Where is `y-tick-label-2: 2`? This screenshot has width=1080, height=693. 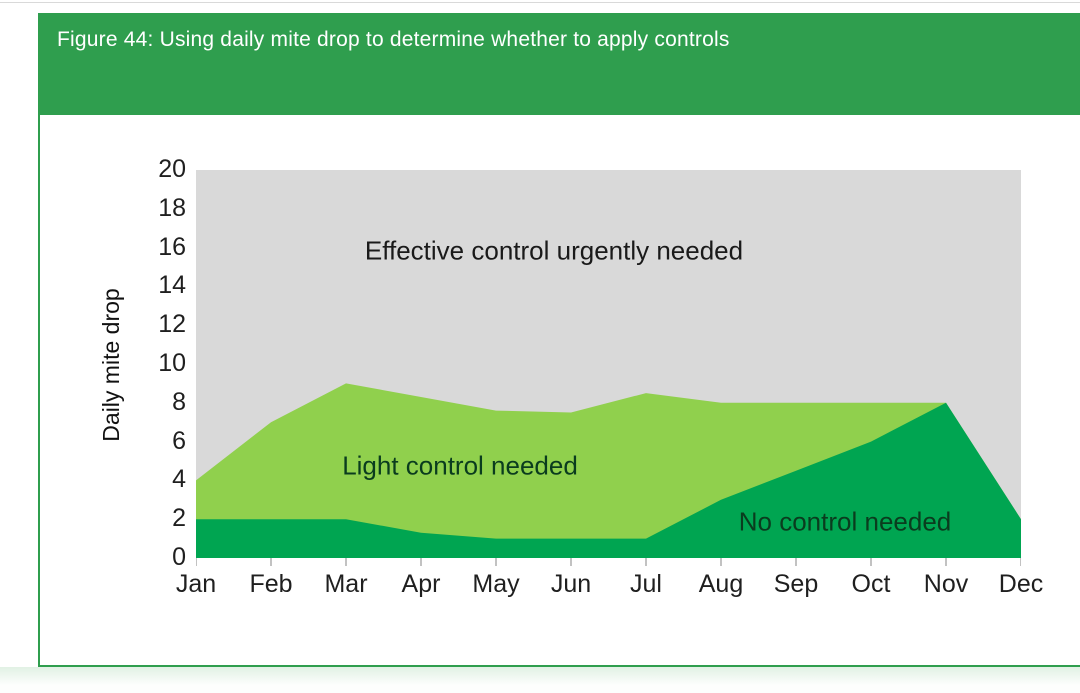 y-tick-label-2: 2 is located at coordinates (179, 518).